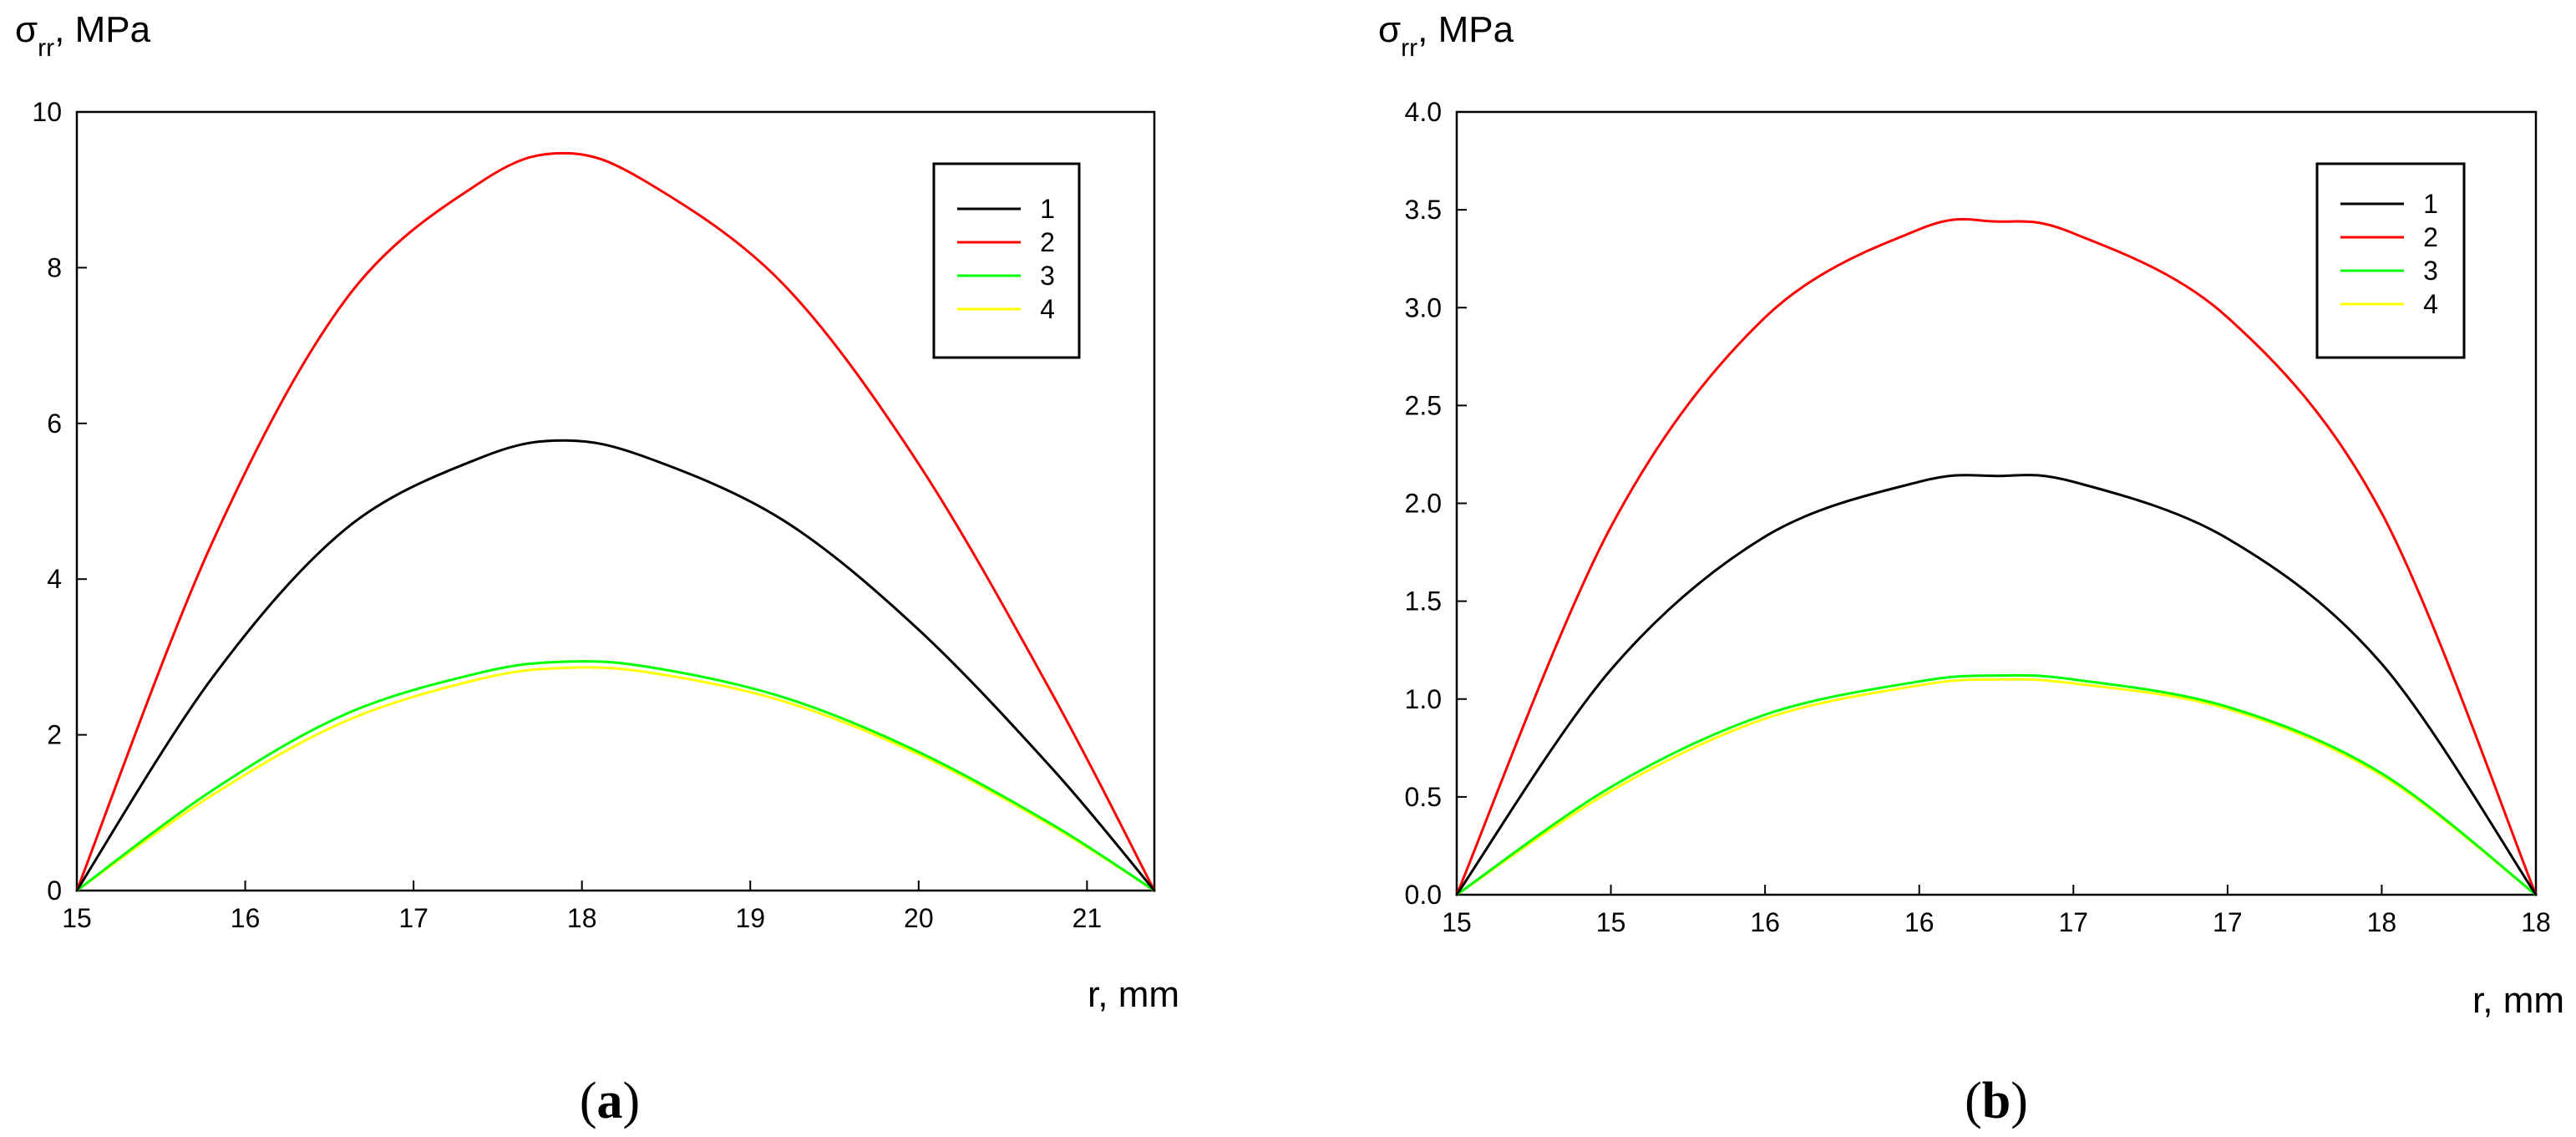  Describe the element at coordinates (1423, 405) in the screenshot. I see `y-tick-label: 2.5` at that location.